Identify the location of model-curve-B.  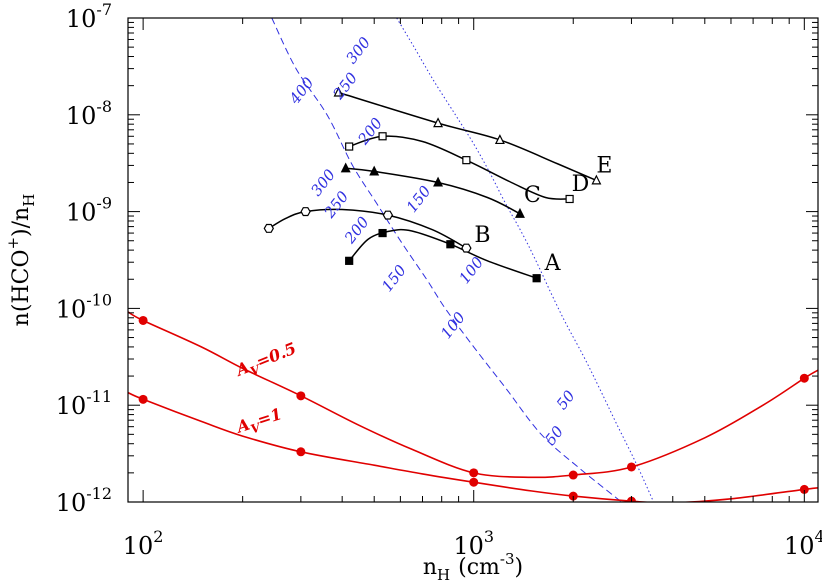
(367, 228).